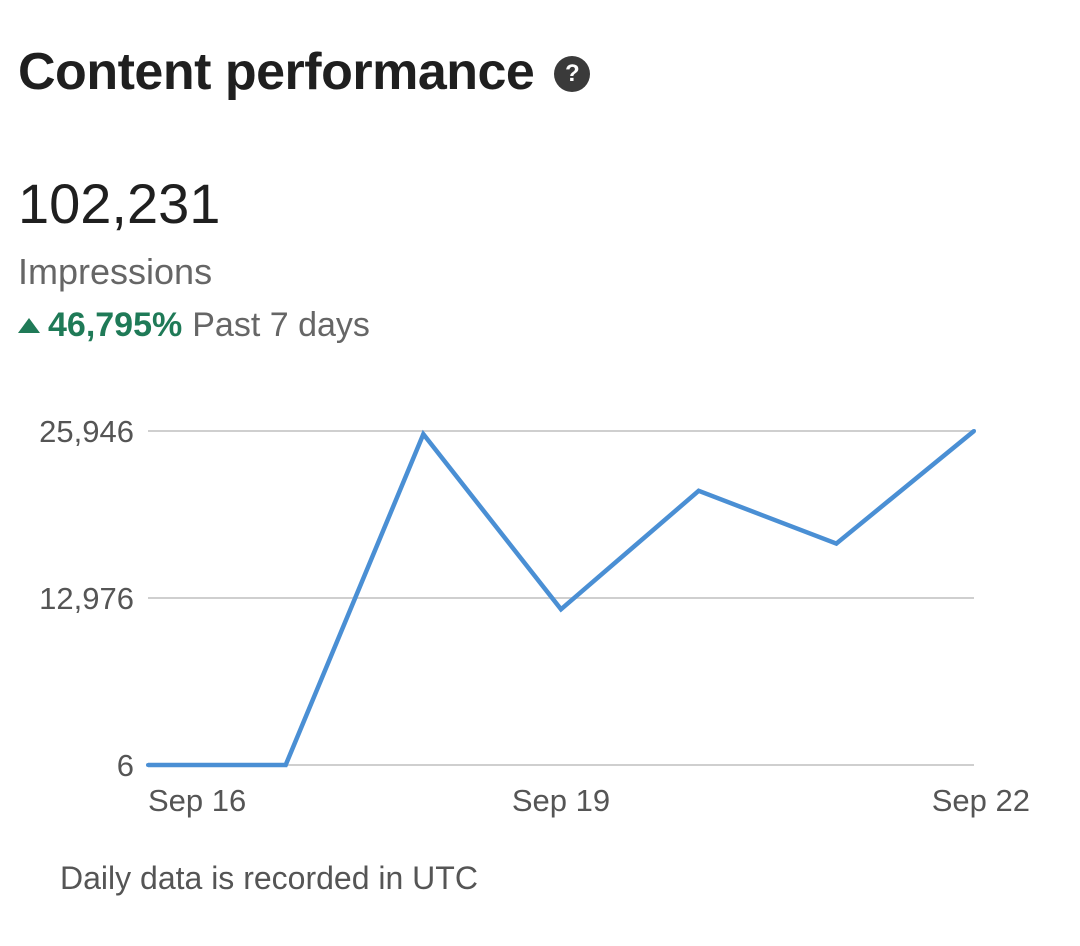  I want to click on x-tick-label: Sep 22, so click(981, 800).